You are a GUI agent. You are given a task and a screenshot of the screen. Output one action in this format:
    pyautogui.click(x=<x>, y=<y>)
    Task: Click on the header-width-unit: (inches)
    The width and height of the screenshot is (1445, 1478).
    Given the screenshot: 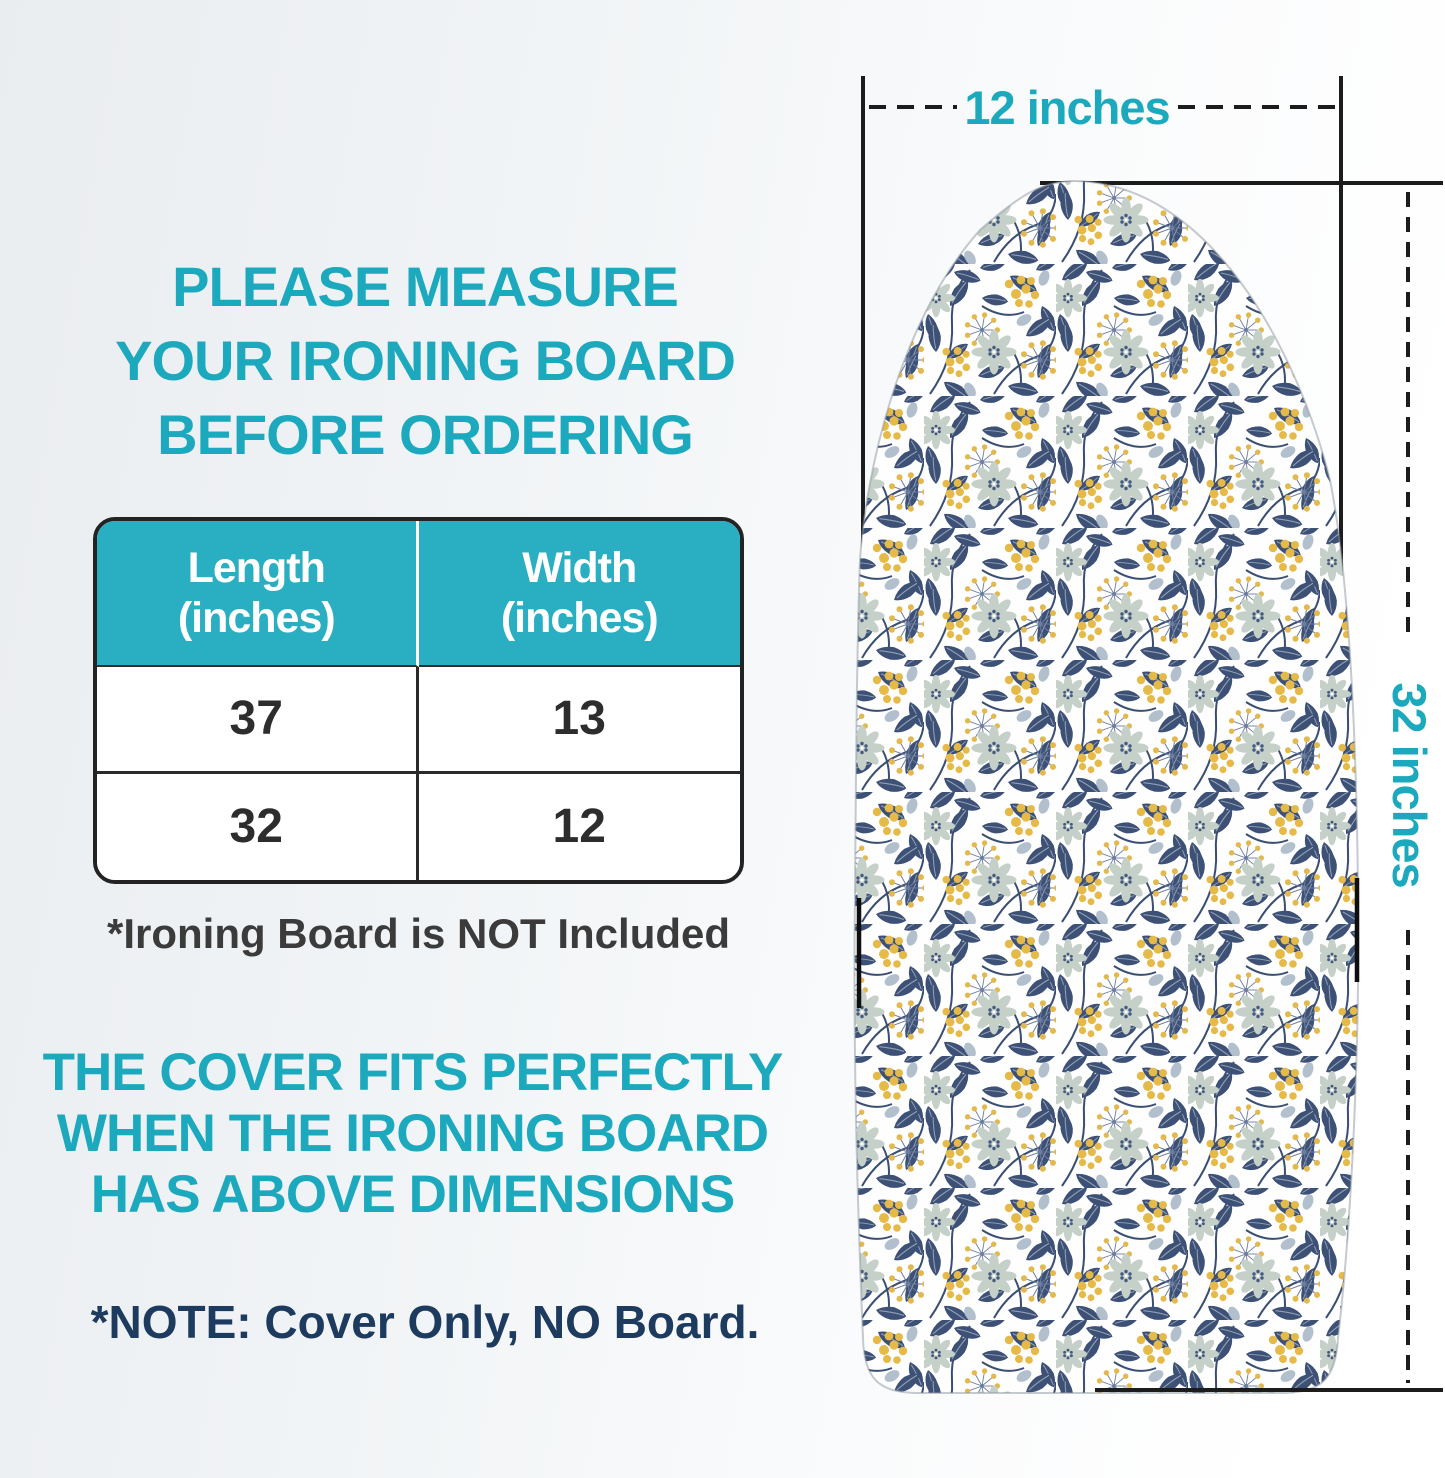 What is the action you would take?
    pyautogui.click(x=579, y=618)
    